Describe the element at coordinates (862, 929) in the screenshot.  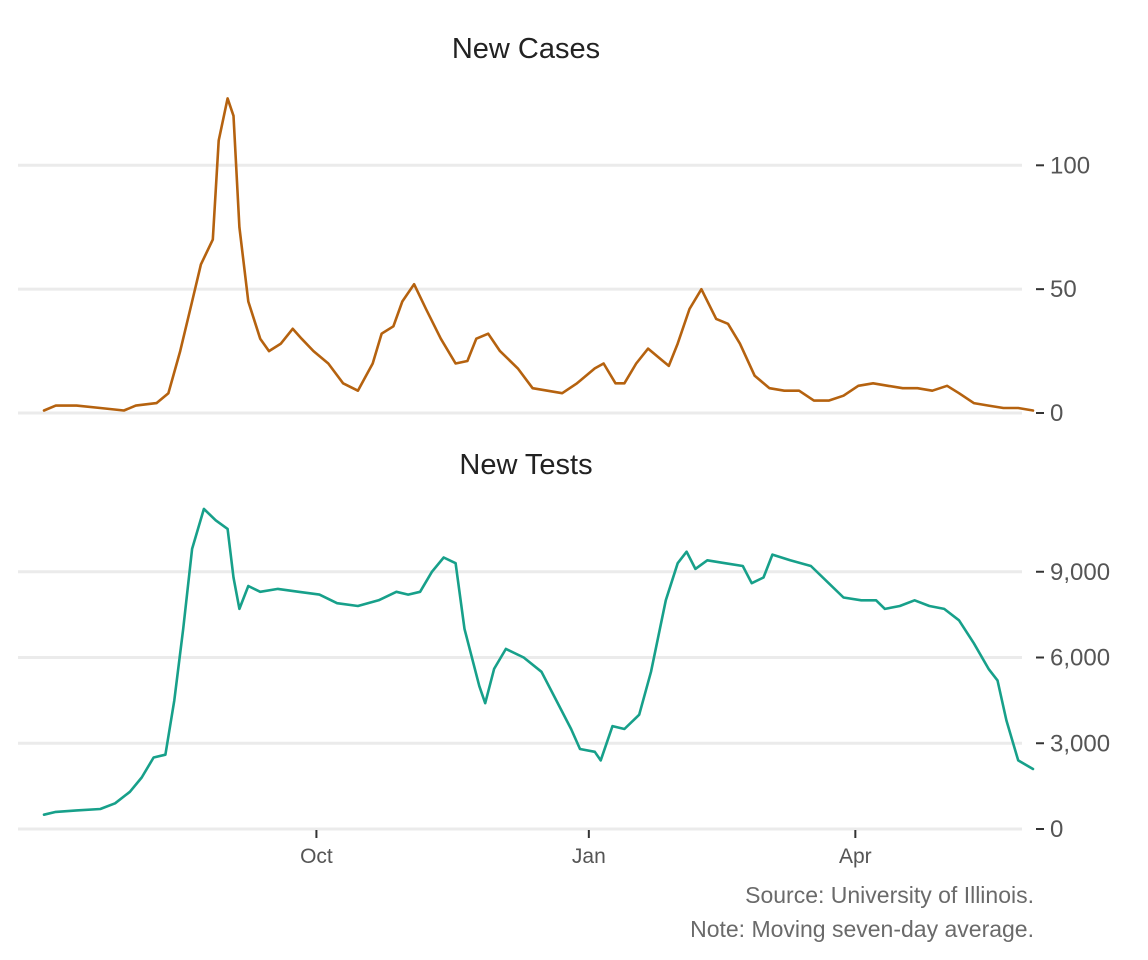
I see `average-note: Note: Moving seven-day average.` at that location.